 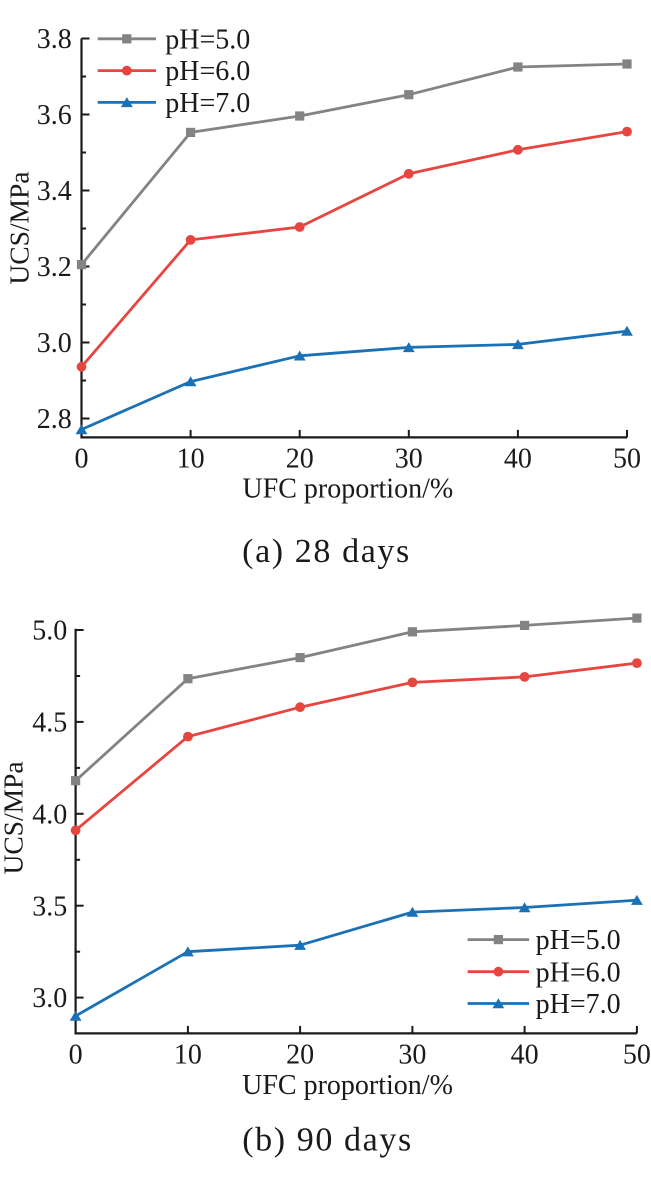 What do you see at coordinates (327, 1140) in the screenshot?
I see `svg-text: (b) 90 days` at bounding box center [327, 1140].